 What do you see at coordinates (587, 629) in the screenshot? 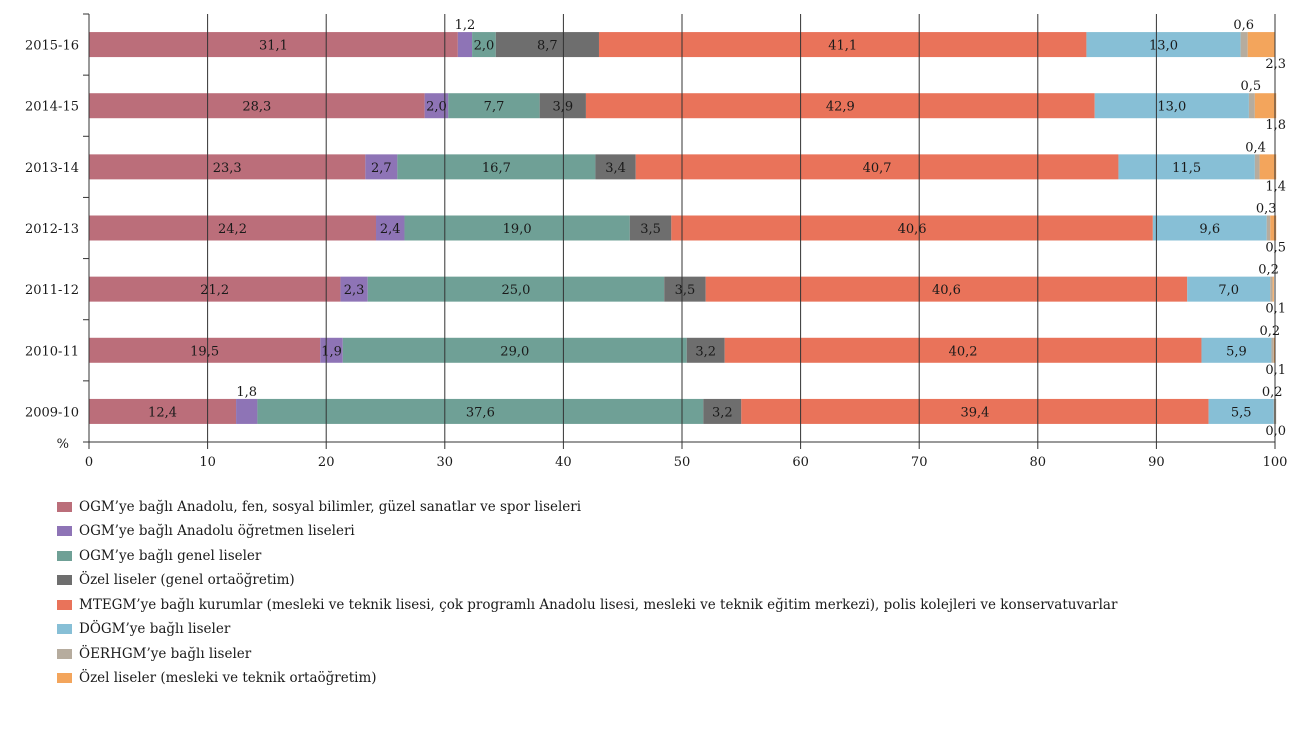
I see `legend-item: DÖGM’ye bağlı liseler` at bounding box center [587, 629].